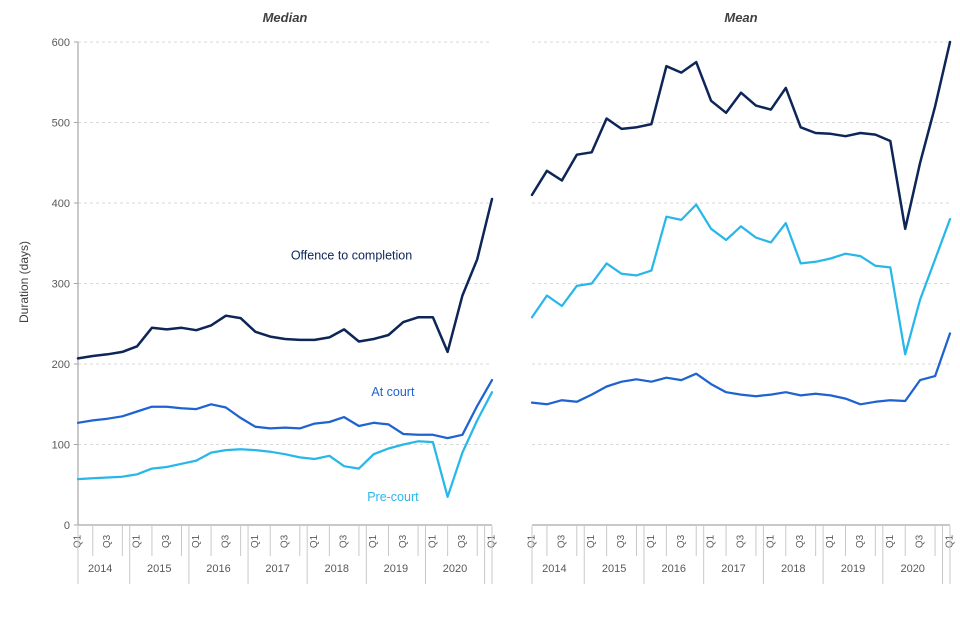 The image size is (960, 640). What do you see at coordinates (285, 409) in the screenshot?
I see `series-line-at_court-median` at bounding box center [285, 409].